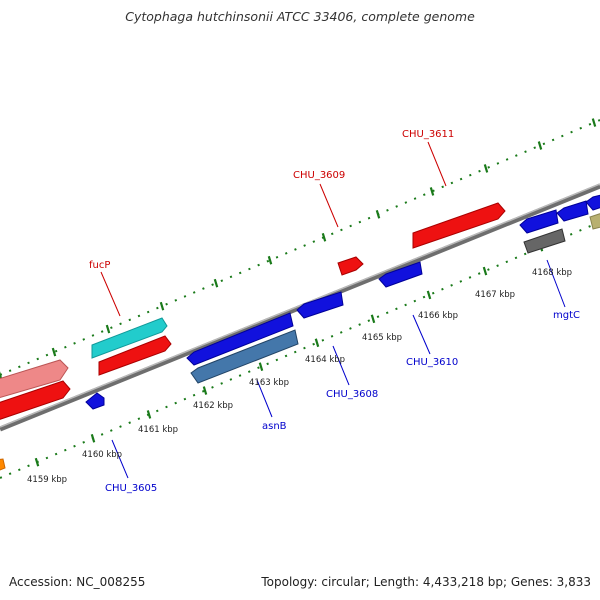  Describe the element at coordinates (382, 338) in the screenshot. I see `scale-label-4165: 4165 kbp` at that location.